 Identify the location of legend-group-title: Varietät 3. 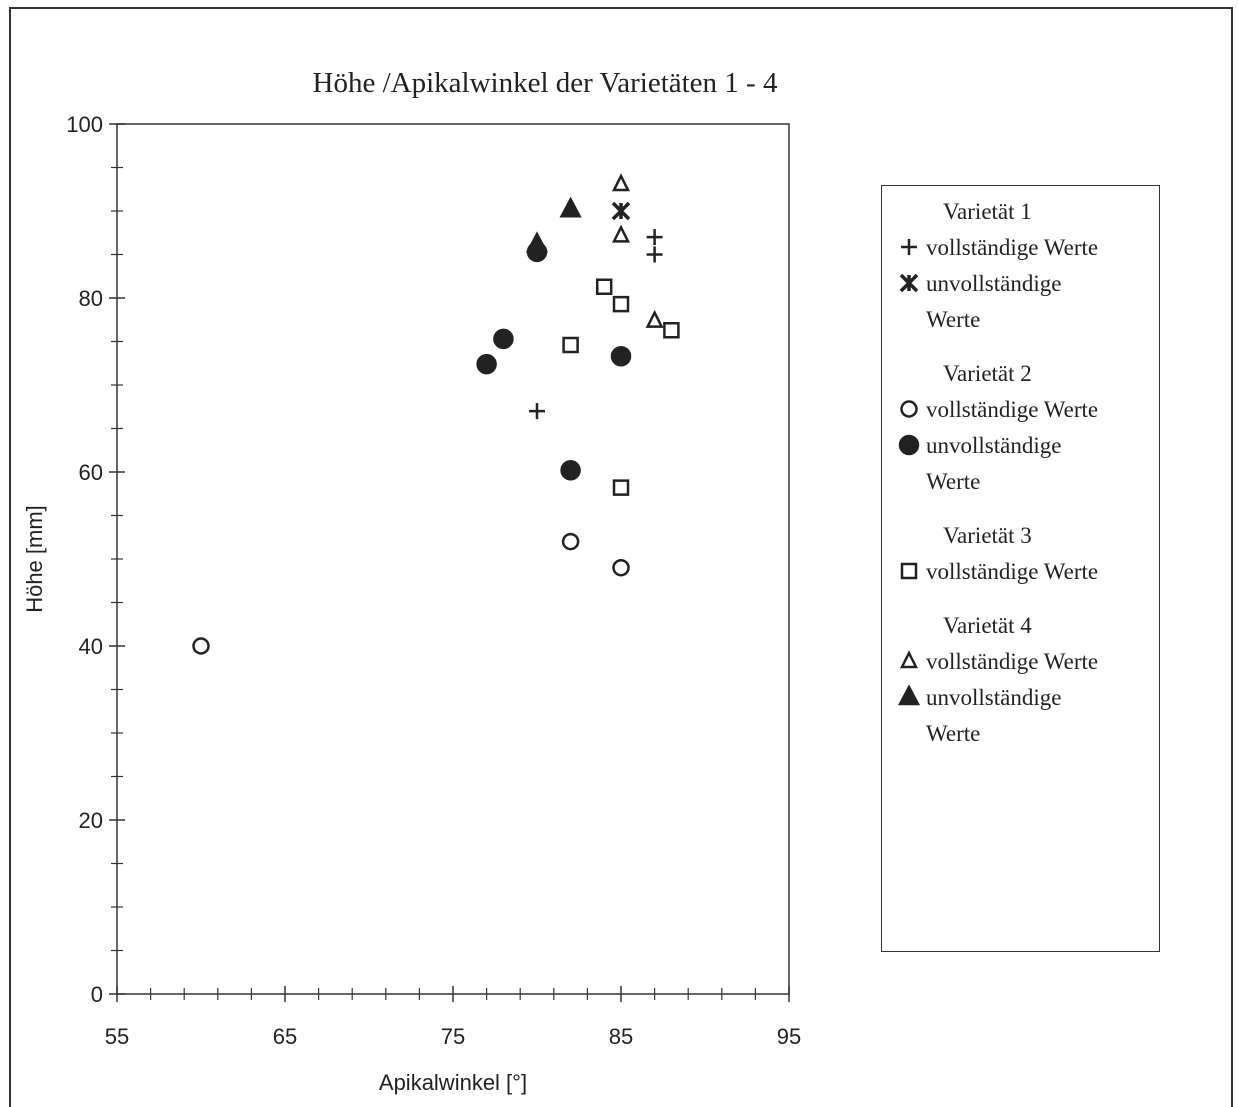
(987, 535).